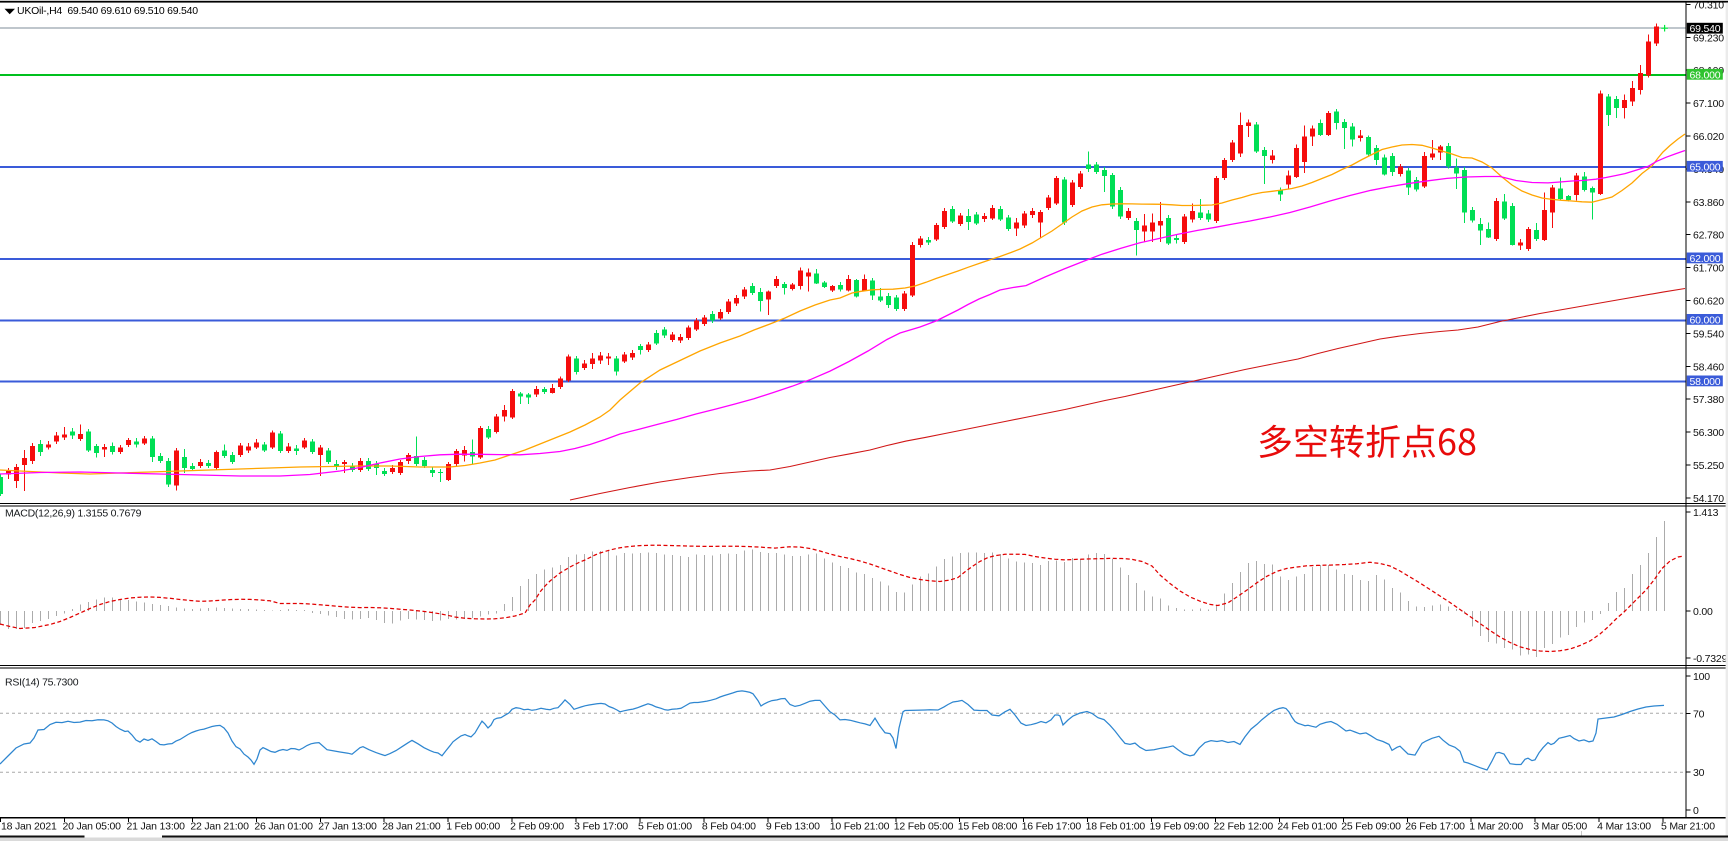 The image size is (1728, 841). I want to click on svg-text: RSI(14) 75.7300, so click(42, 683).